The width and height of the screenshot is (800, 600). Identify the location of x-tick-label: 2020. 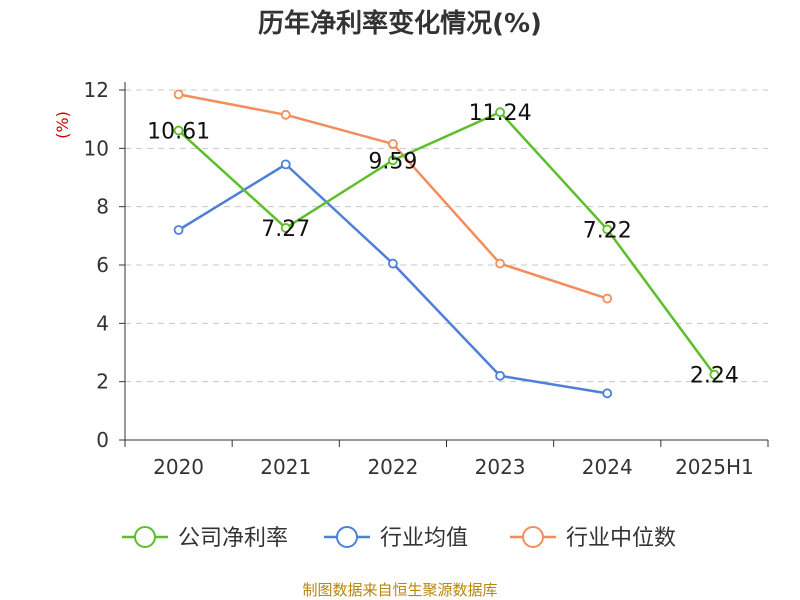
(178, 467).